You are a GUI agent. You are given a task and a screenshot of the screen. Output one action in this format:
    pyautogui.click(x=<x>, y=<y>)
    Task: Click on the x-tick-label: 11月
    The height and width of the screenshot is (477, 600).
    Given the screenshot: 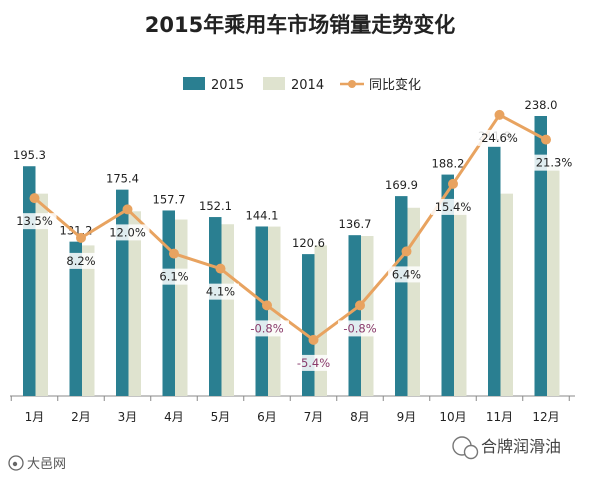 What is the action you would take?
    pyautogui.click(x=499, y=417)
    